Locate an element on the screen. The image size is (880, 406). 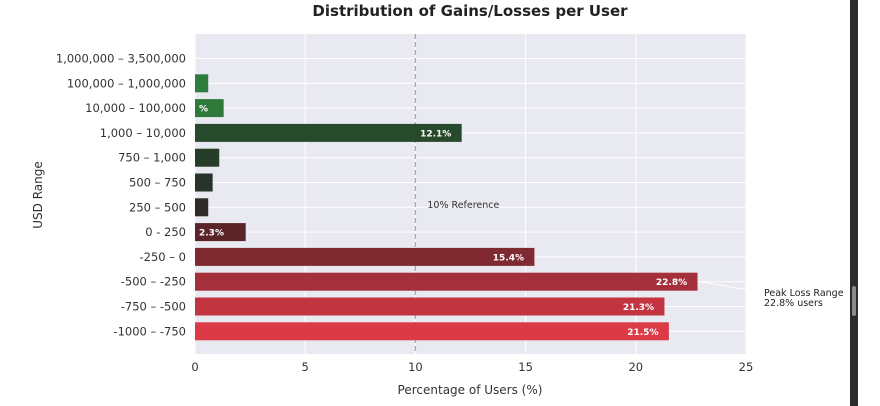
annotation-text-line1: Peak Loss Range is located at coordinates (804, 293).